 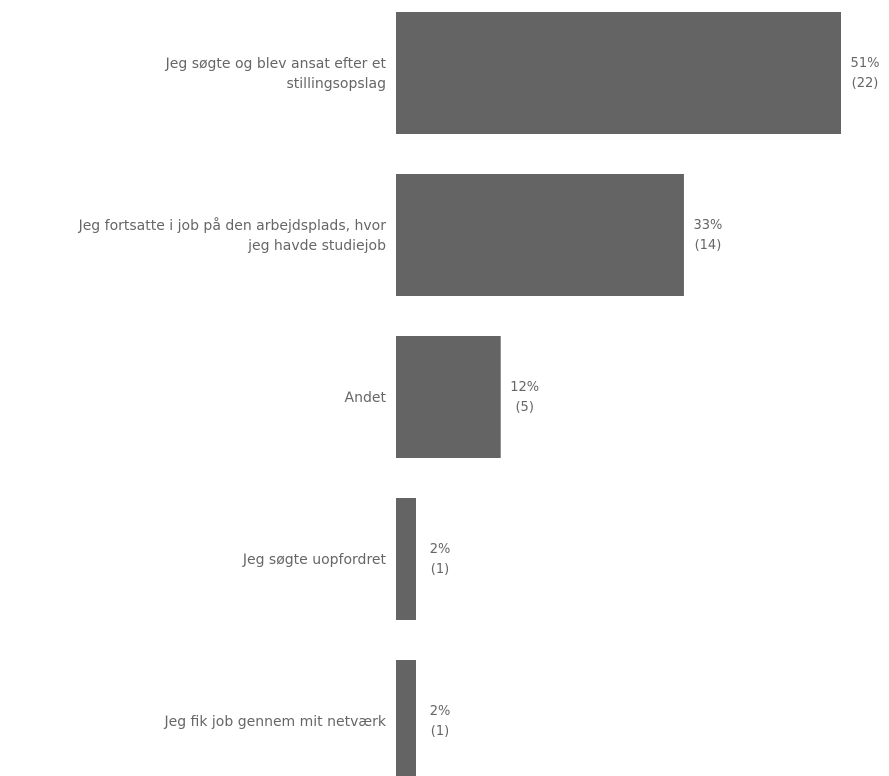 I want to click on value-label-2: 33% (14), so click(x=707, y=235).